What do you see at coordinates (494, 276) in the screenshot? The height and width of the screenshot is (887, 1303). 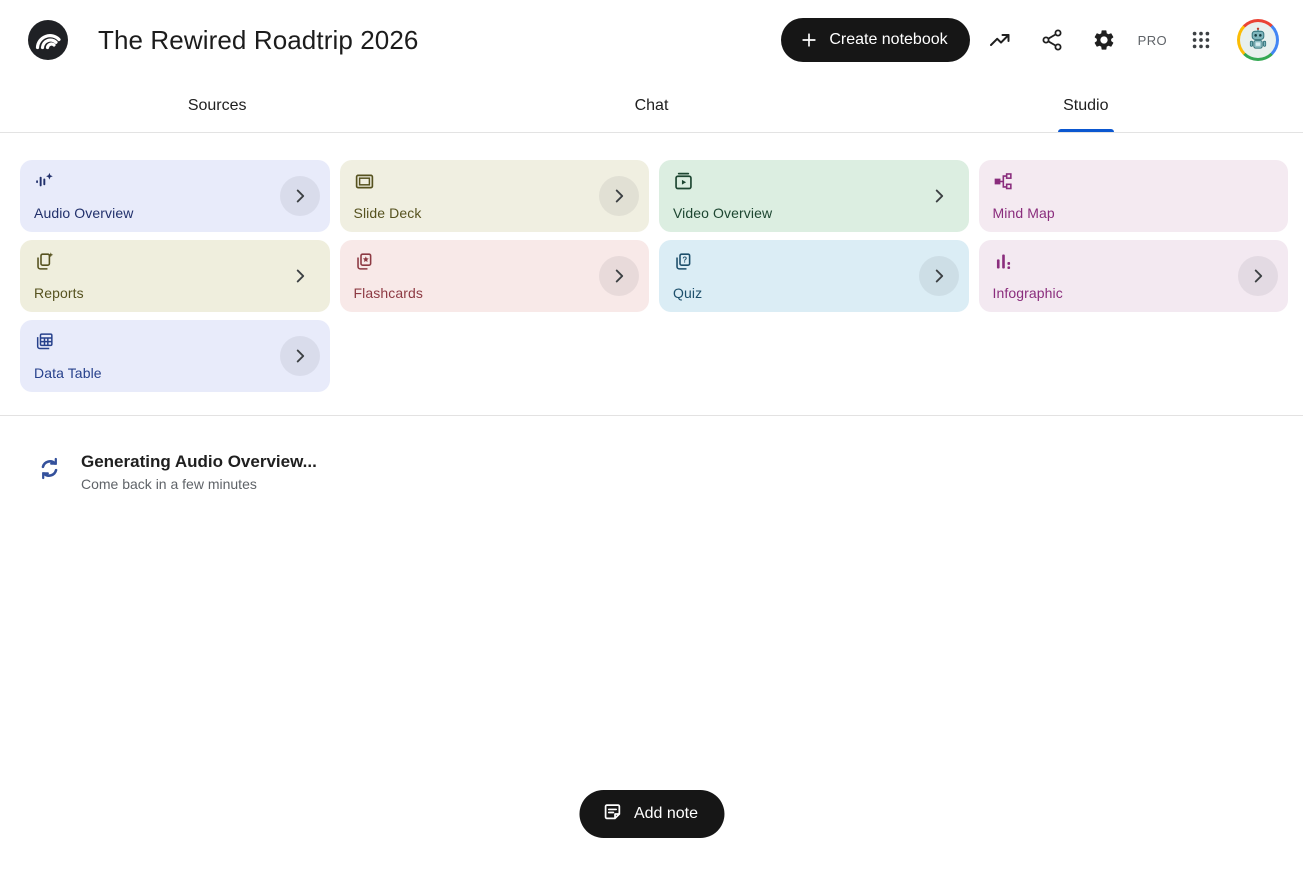 I see `studio-card-flashcards: Flashcards` at bounding box center [494, 276].